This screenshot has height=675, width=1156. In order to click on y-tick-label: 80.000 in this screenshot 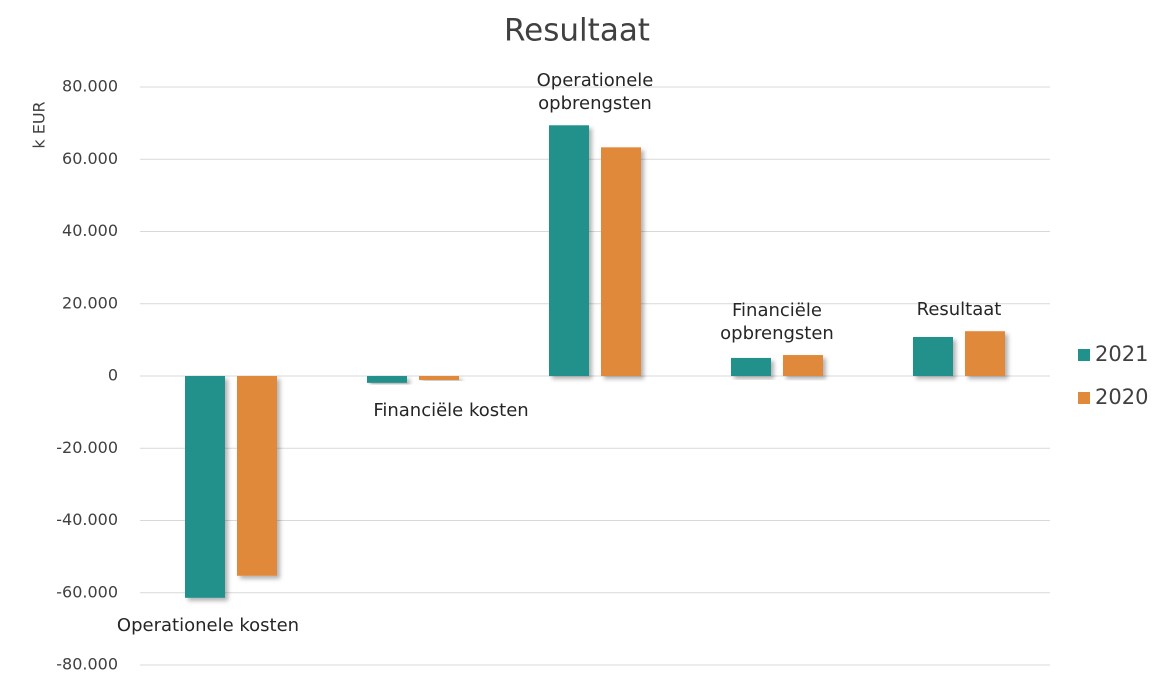, I will do `click(90, 86)`.